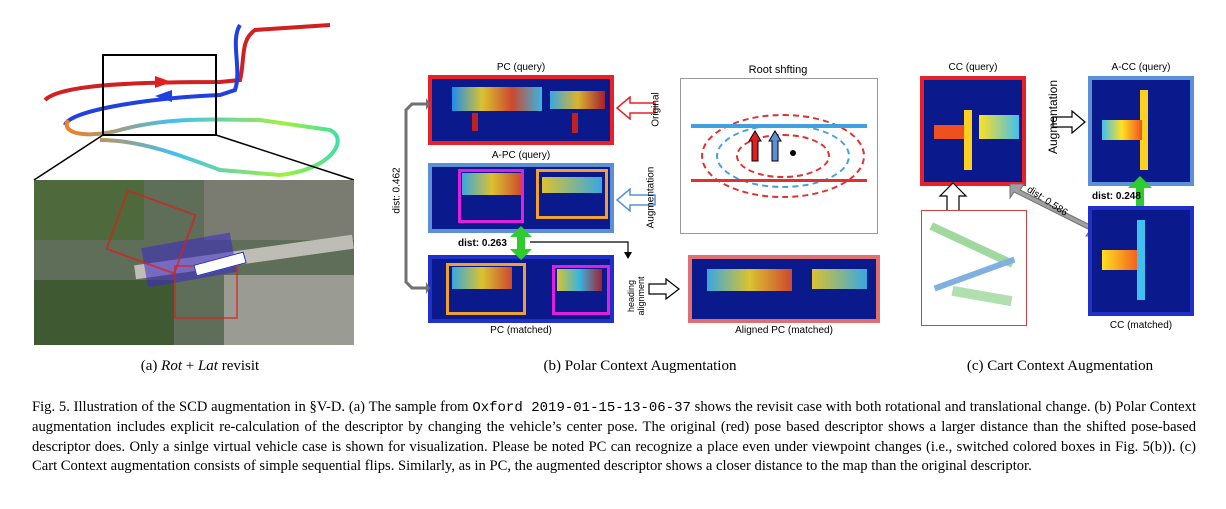  What do you see at coordinates (778, 70) in the screenshot?
I see `root-shifting-label: Root shfting` at bounding box center [778, 70].